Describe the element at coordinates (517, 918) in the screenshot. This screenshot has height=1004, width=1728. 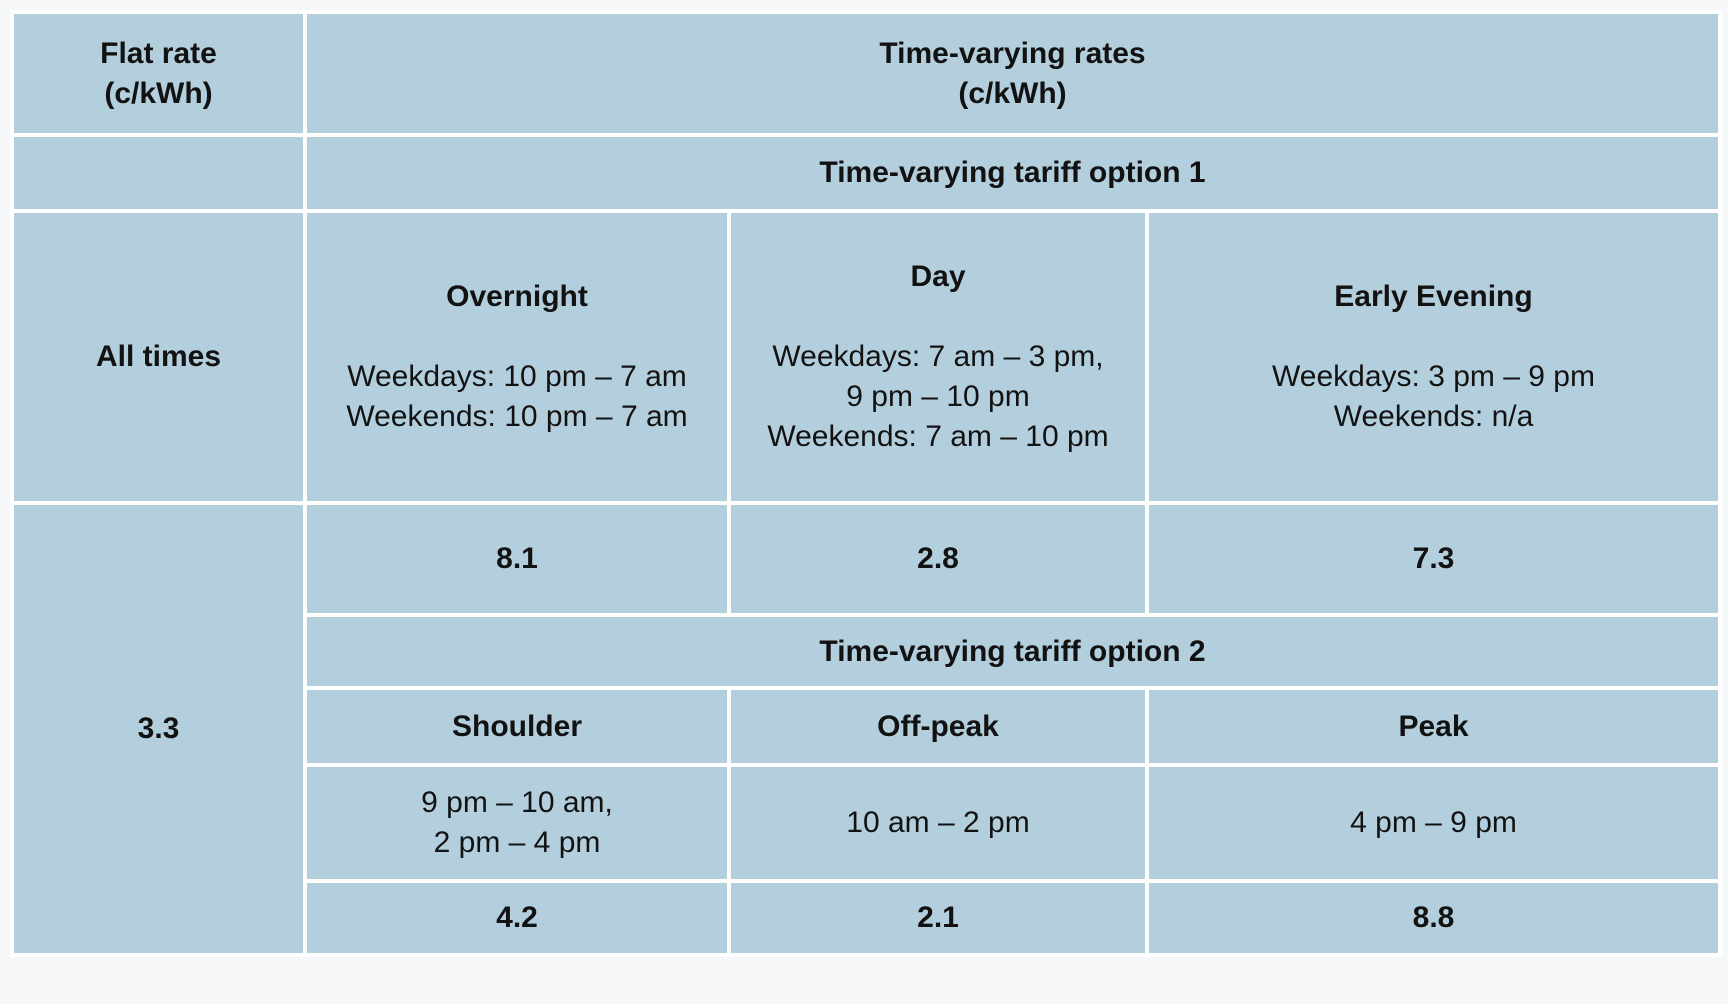
I see `shoulder-rate-cell: 4.2` at that location.